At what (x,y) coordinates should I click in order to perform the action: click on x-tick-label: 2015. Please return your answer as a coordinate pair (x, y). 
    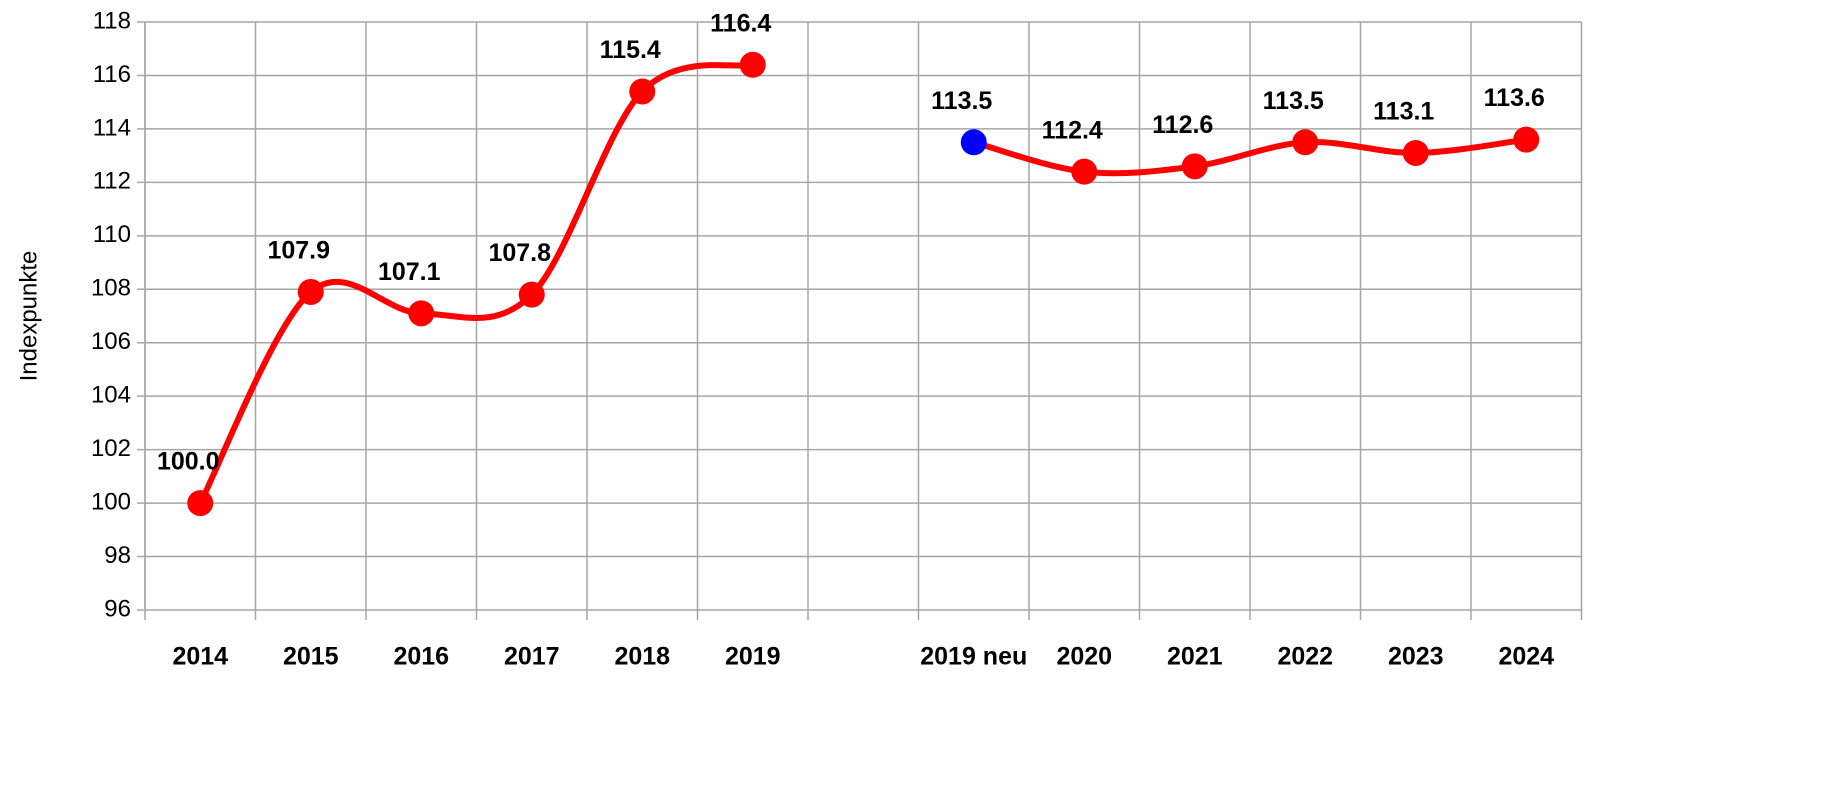
    Looking at the image, I should click on (311, 657).